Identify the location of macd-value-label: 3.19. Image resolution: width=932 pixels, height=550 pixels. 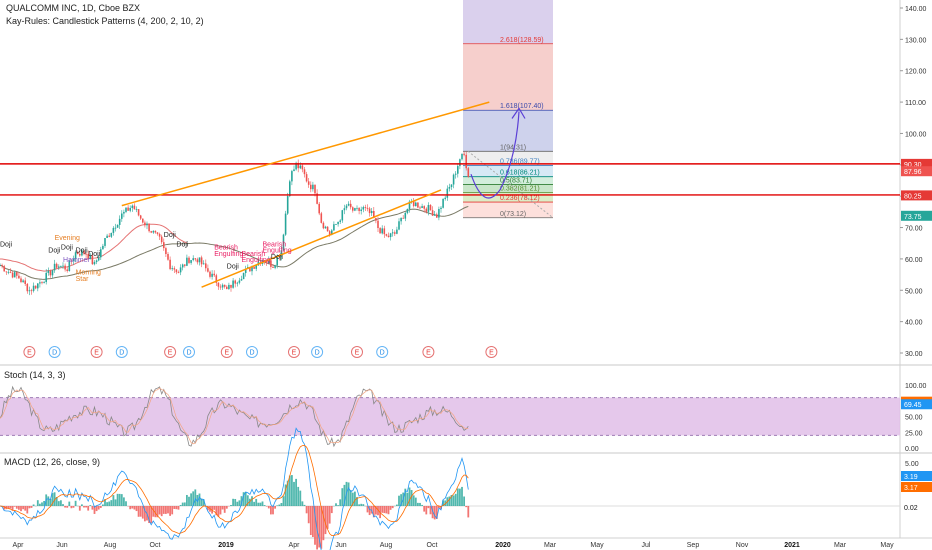
(911, 477).